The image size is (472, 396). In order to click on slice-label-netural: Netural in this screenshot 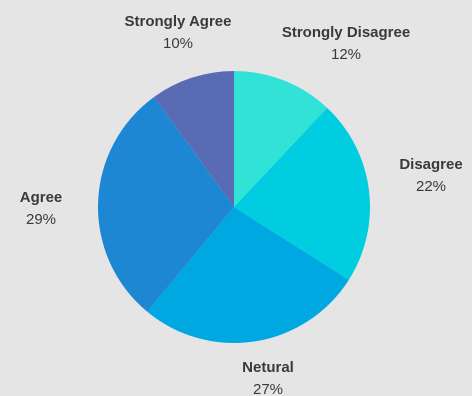, I will do `click(268, 367)`.